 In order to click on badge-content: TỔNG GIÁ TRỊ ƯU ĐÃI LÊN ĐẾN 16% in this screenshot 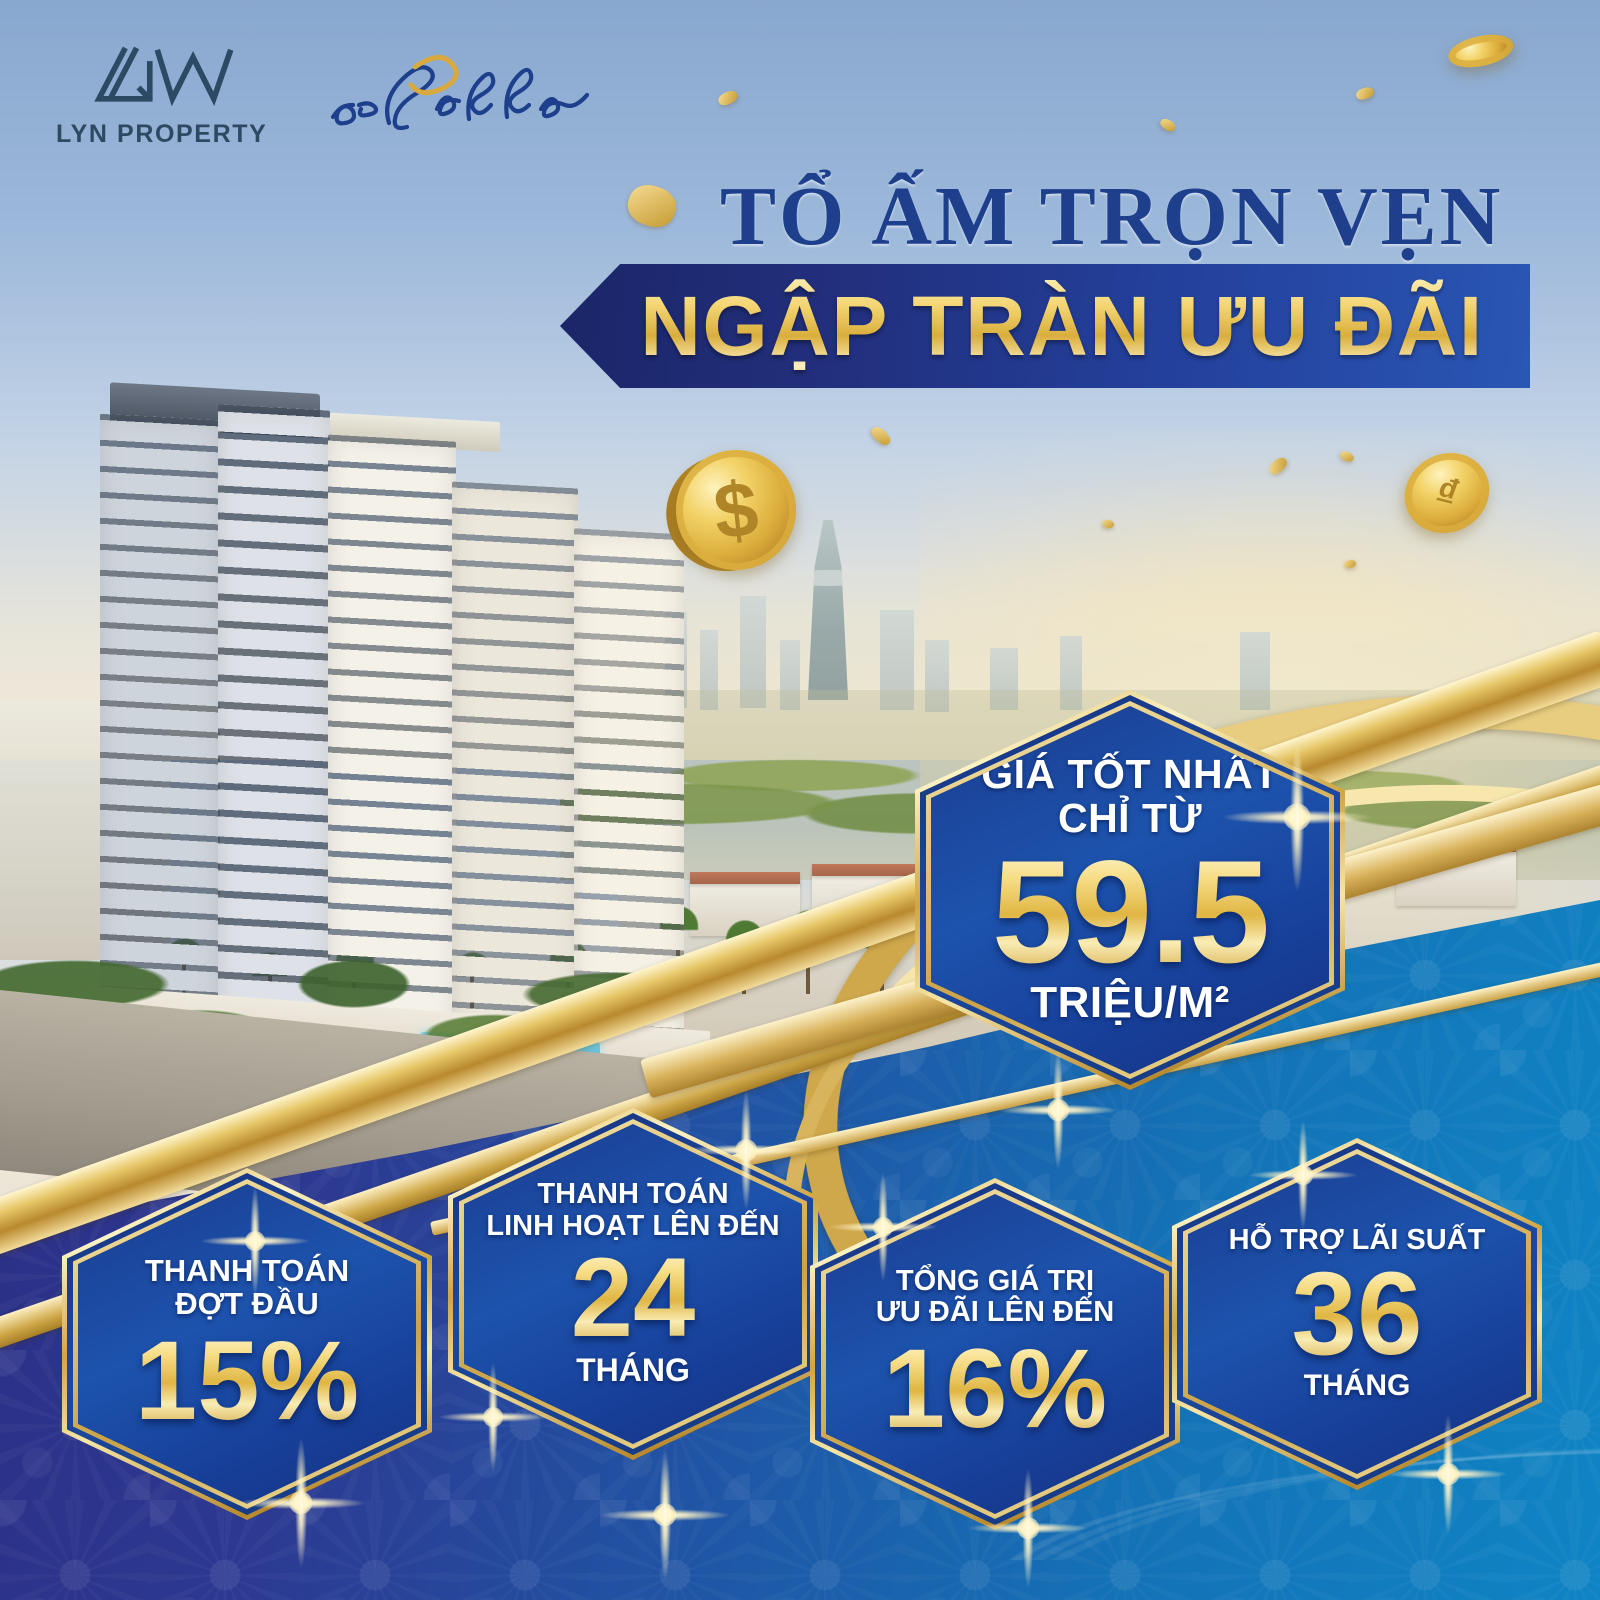, I will do `click(995, 1354)`.